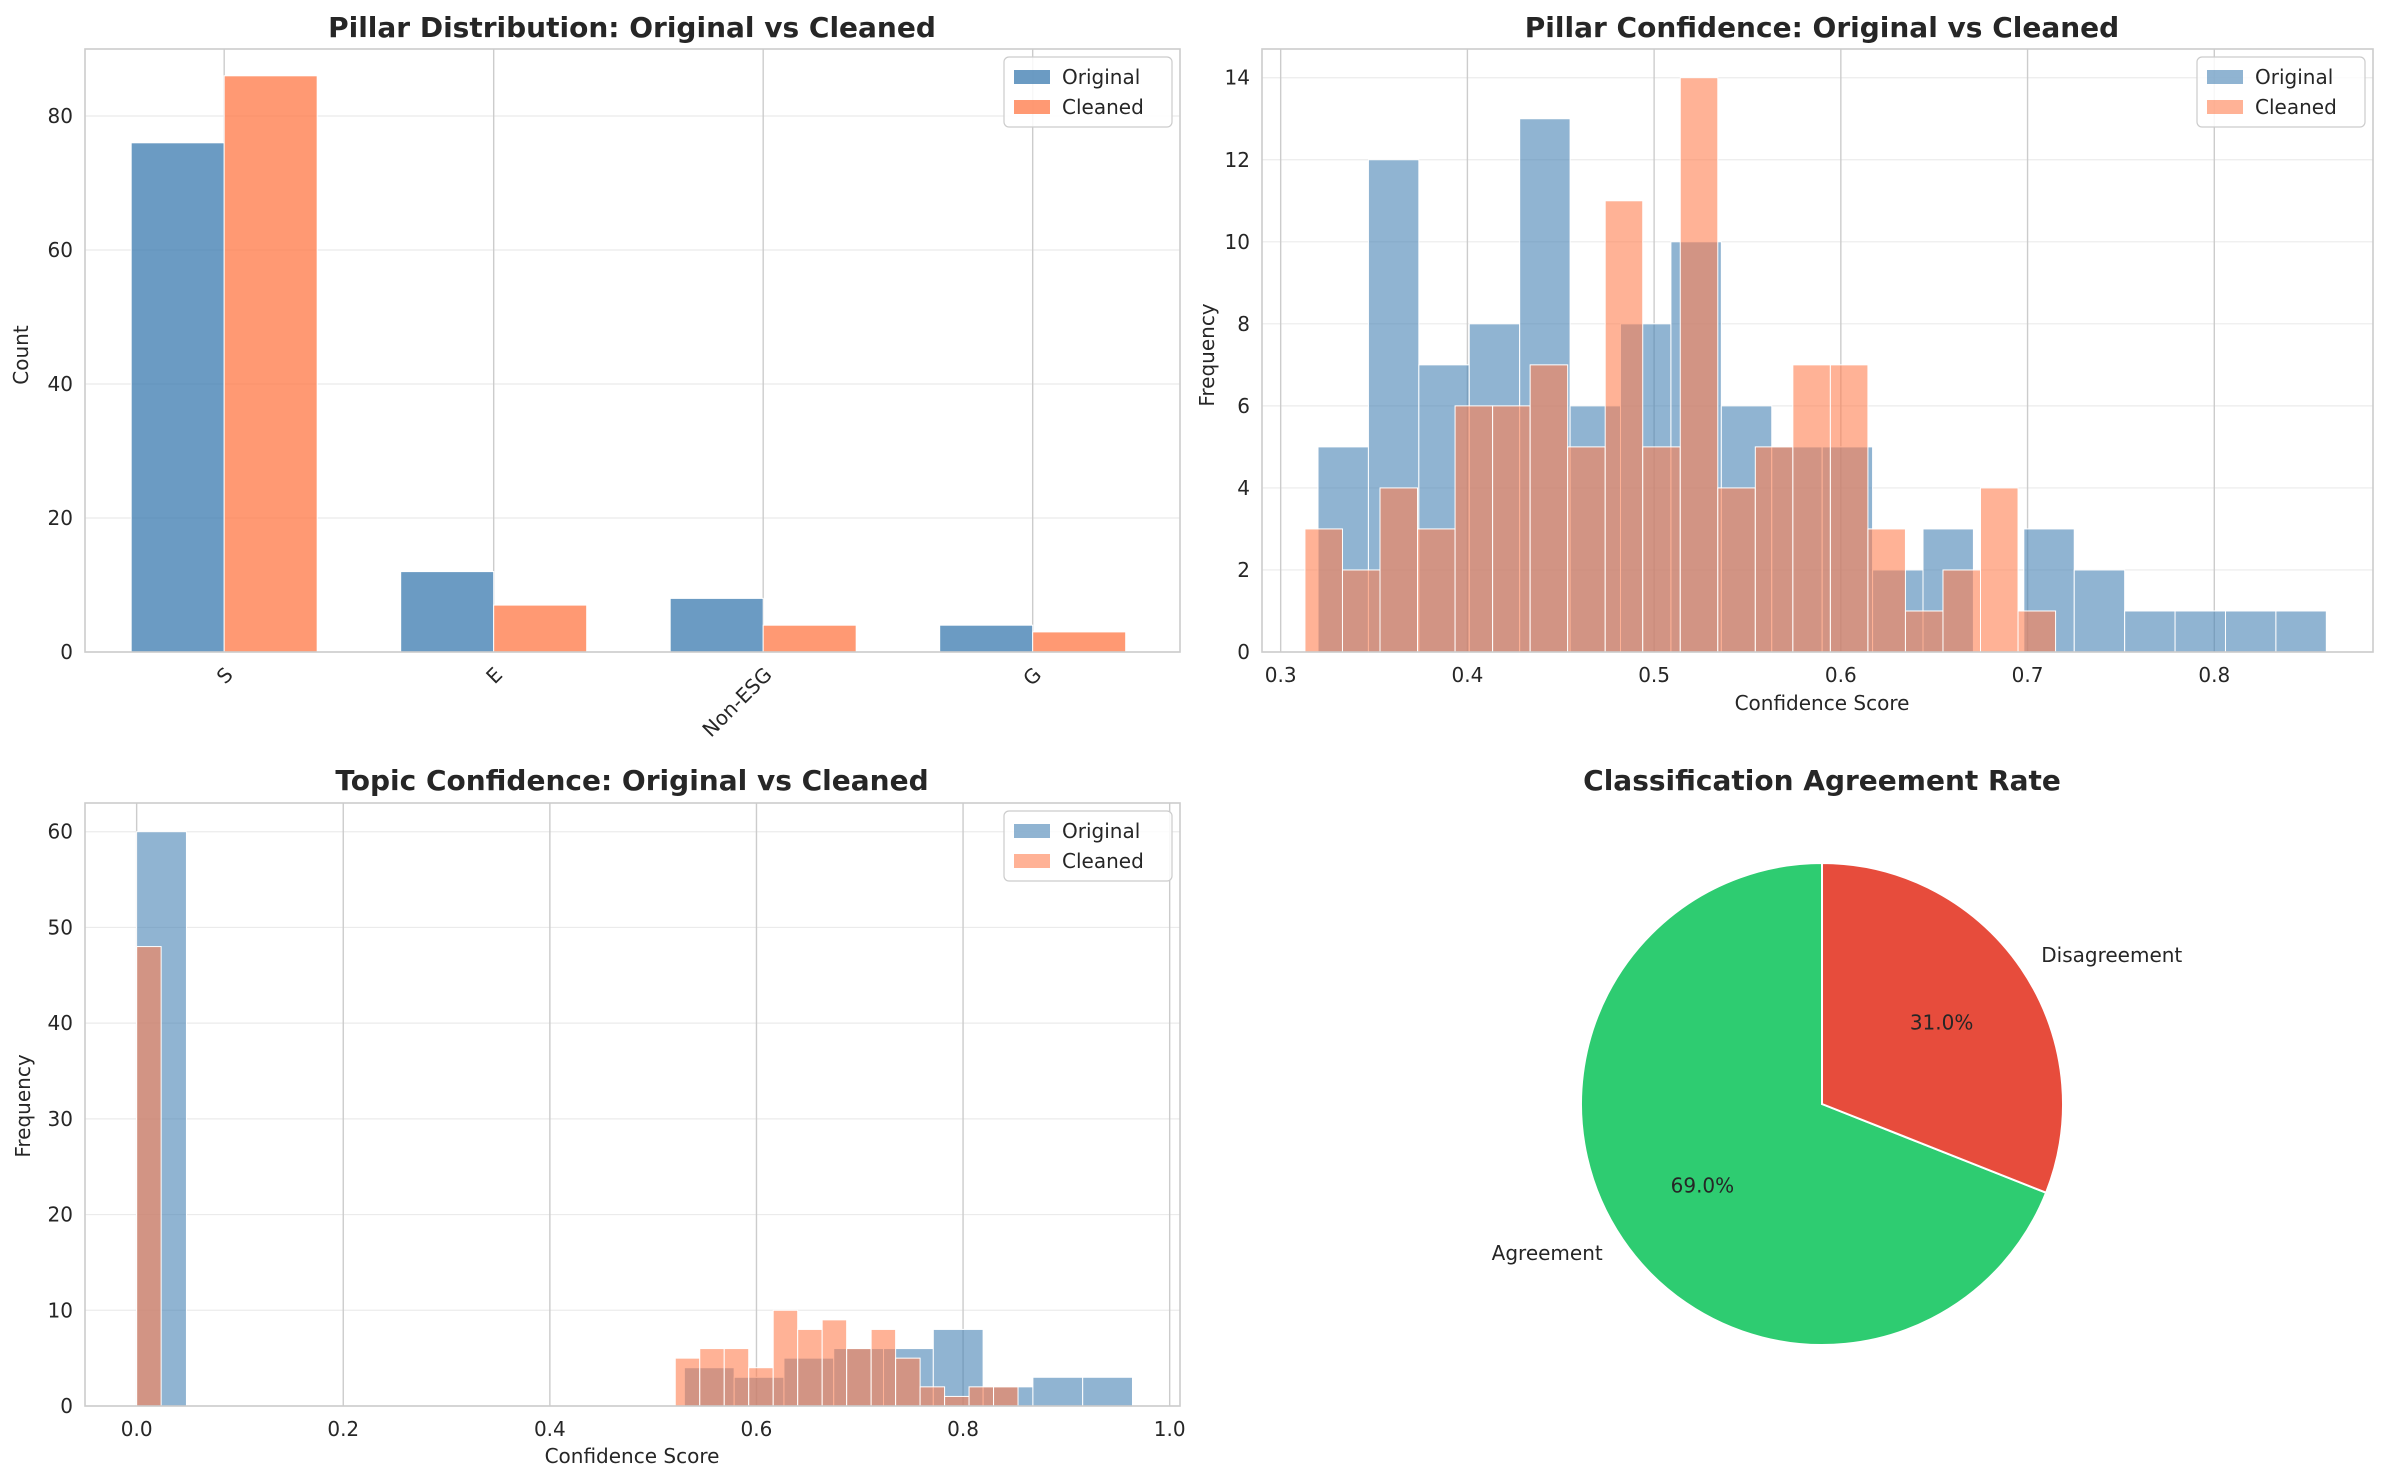  I want to click on xtick-label: 1.0, so click(1170, 1429).